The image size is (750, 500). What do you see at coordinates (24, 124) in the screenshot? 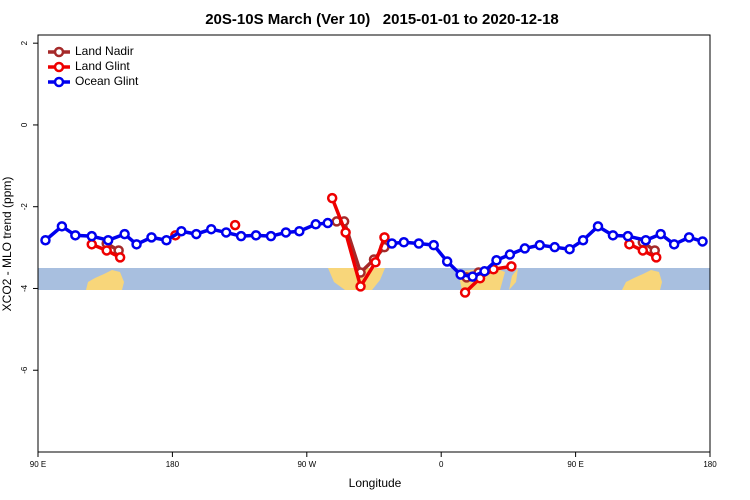
I see `y-tick-label: 0` at bounding box center [24, 124].